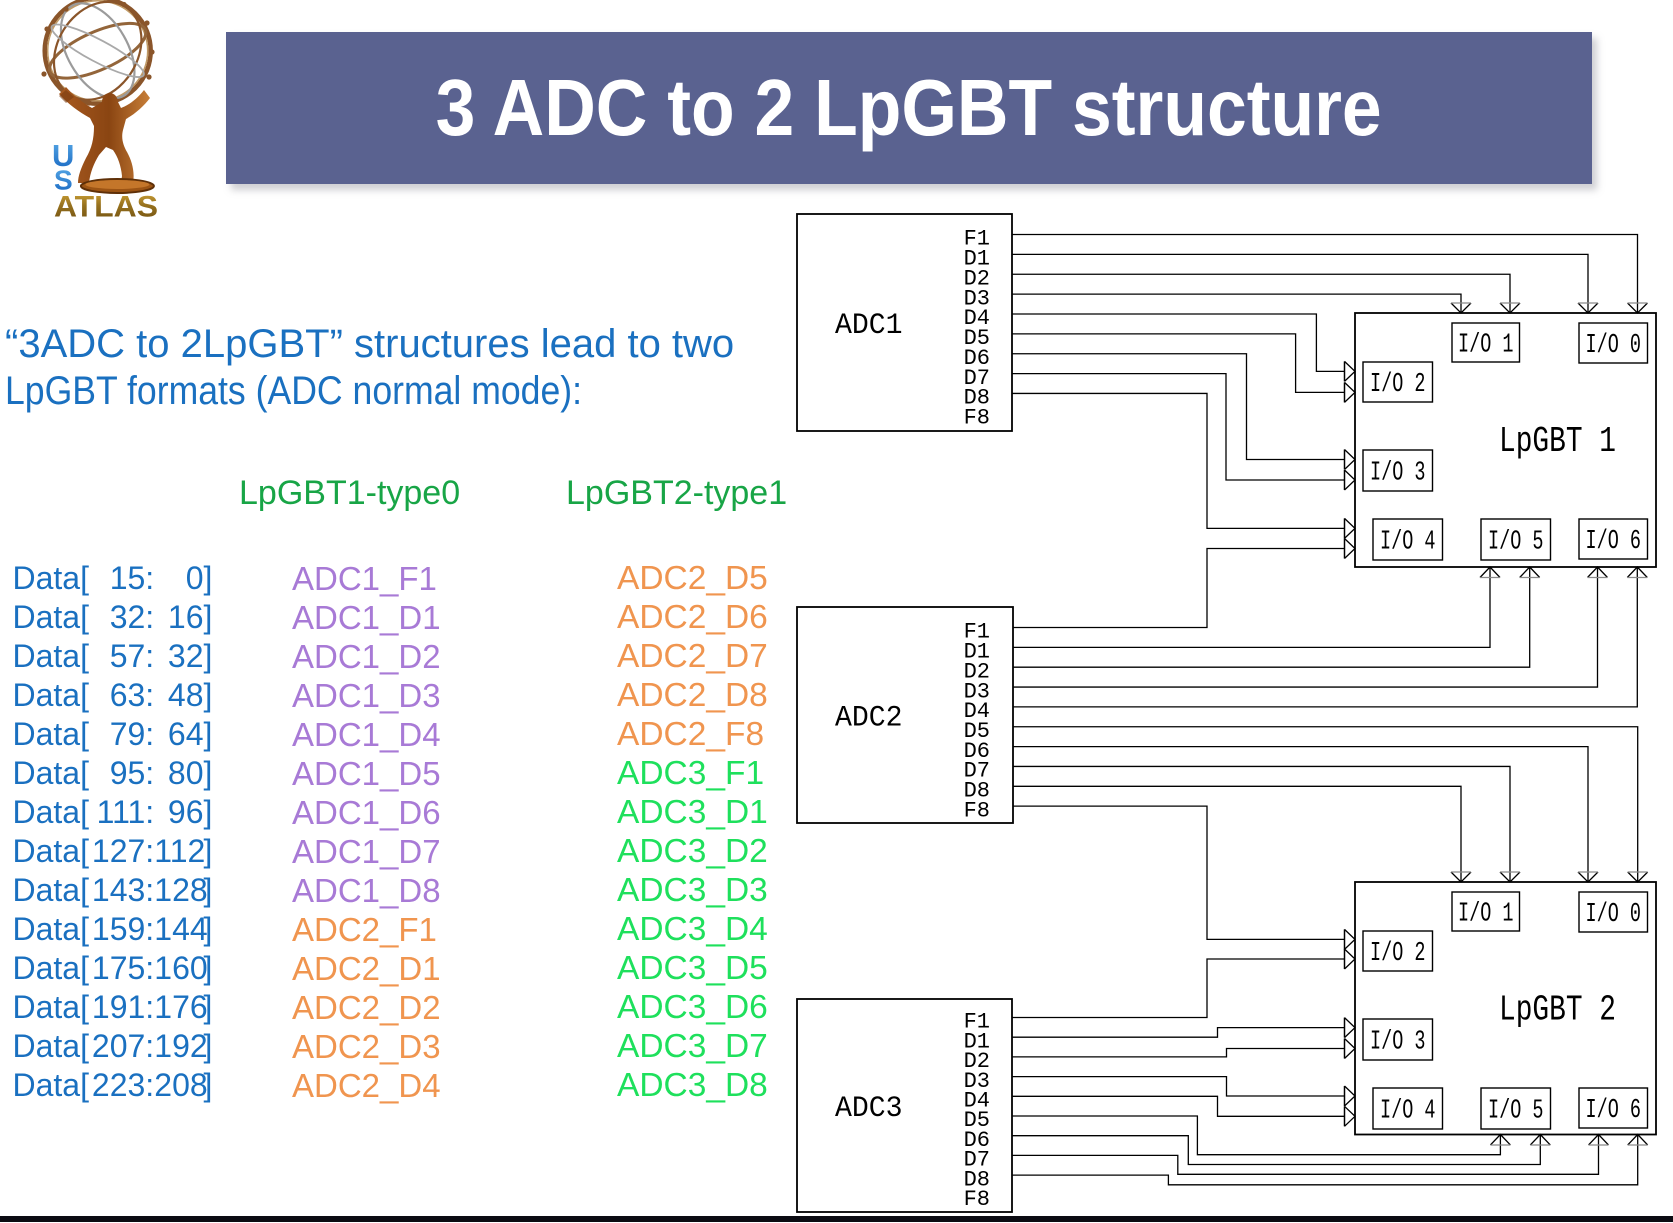  What do you see at coordinates (1557, 1009) in the screenshot?
I see `svg-text: LpGBT 2` at bounding box center [1557, 1009].